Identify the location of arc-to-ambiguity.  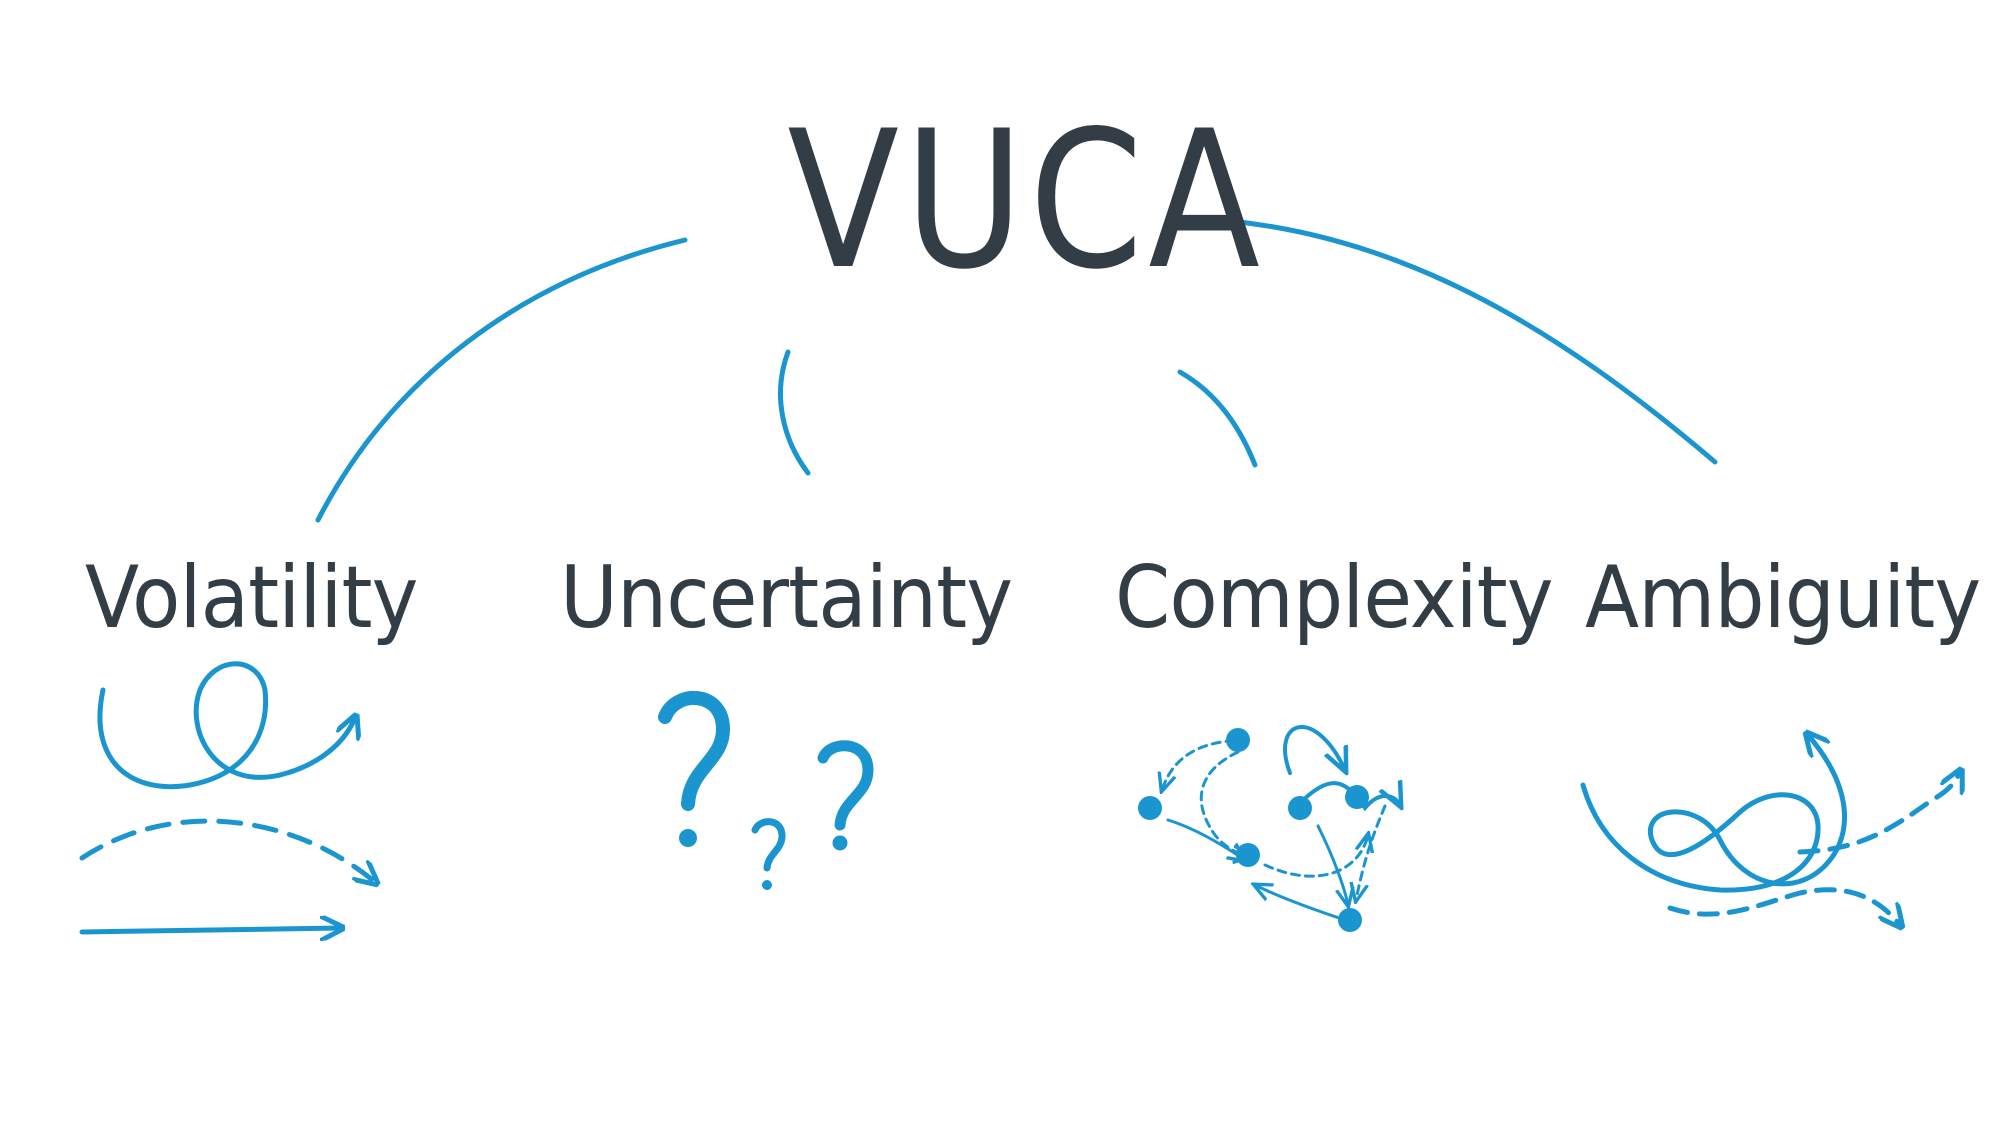
(1447, 340).